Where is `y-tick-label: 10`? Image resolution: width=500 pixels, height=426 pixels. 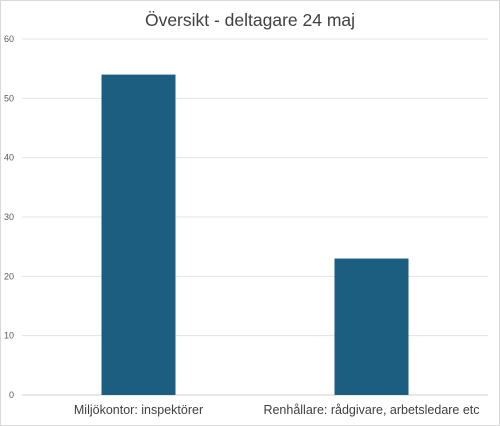 y-tick-label: 10 is located at coordinates (9, 336).